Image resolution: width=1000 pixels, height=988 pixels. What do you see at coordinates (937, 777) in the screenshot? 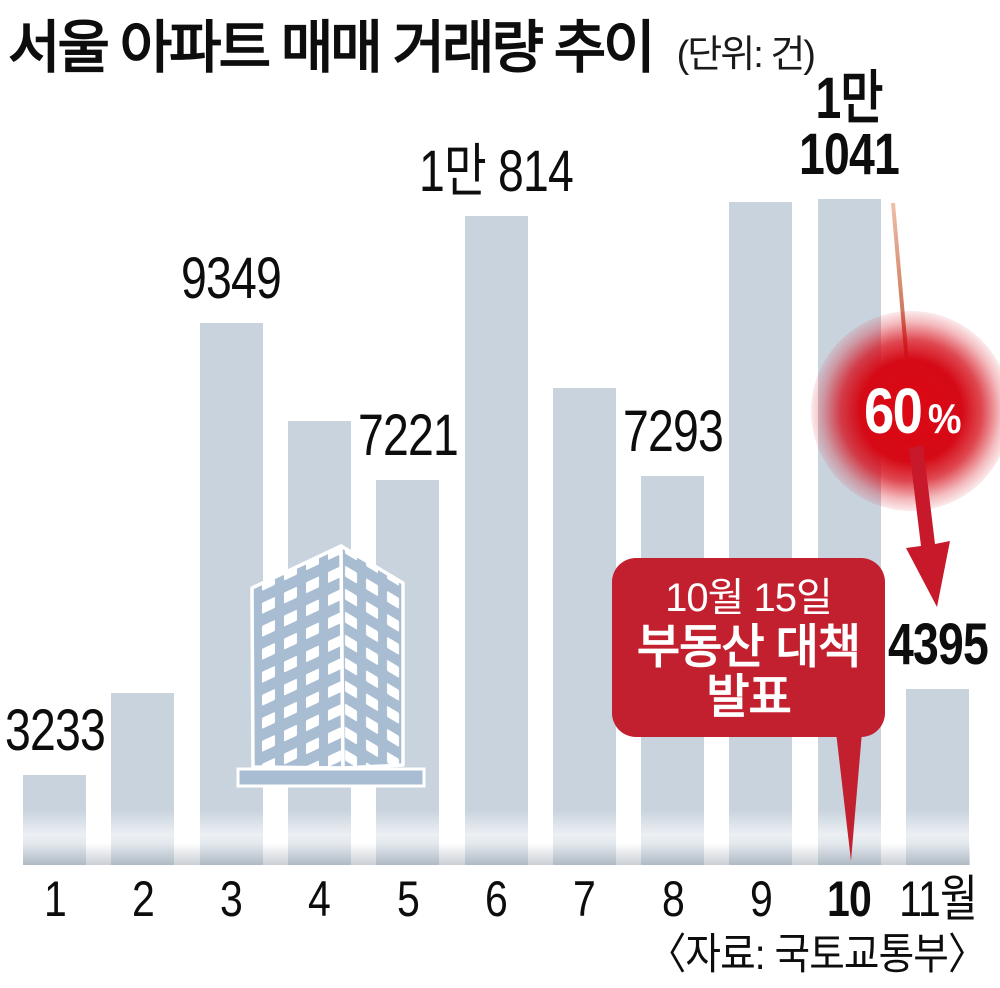
I see `bar-month-11월` at bounding box center [937, 777].